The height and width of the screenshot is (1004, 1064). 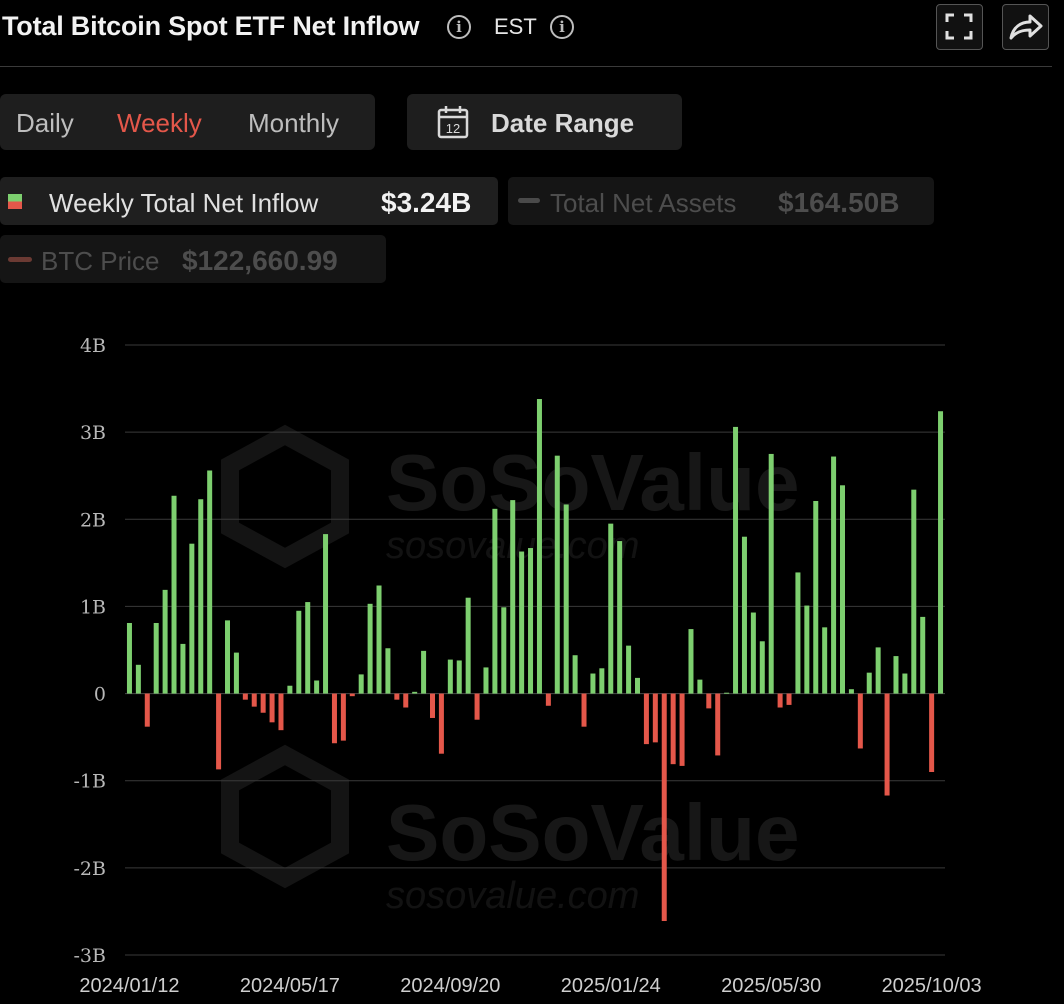 What do you see at coordinates (159, 123) in the screenshot?
I see `tab-weekly: Weekly` at bounding box center [159, 123].